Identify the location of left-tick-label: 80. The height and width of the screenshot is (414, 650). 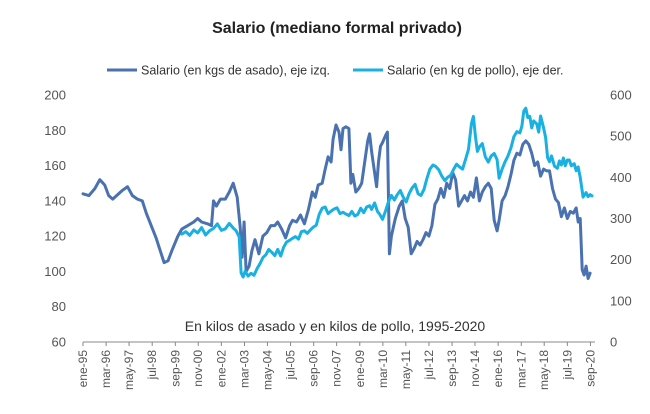
(59, 306).